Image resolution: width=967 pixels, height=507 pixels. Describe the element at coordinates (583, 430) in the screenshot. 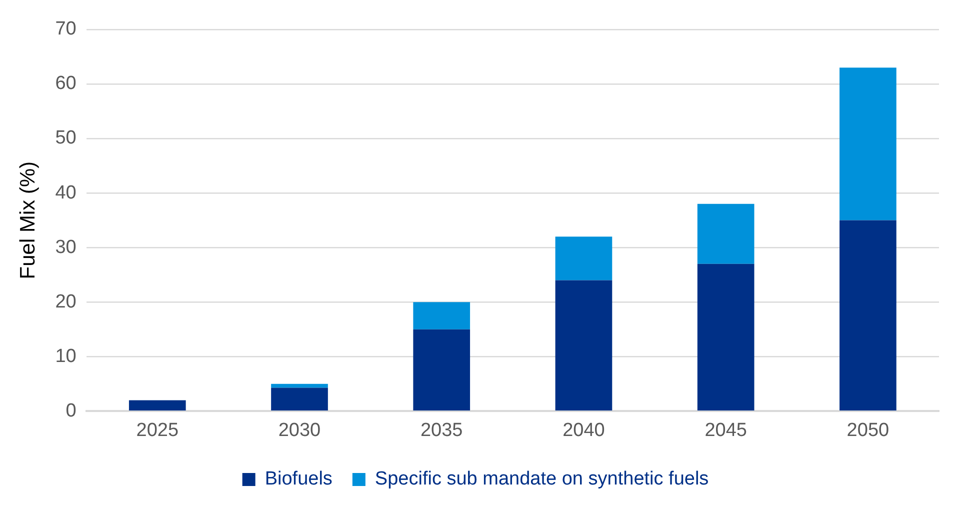

I see `x-tick-label: 2040` at that location.